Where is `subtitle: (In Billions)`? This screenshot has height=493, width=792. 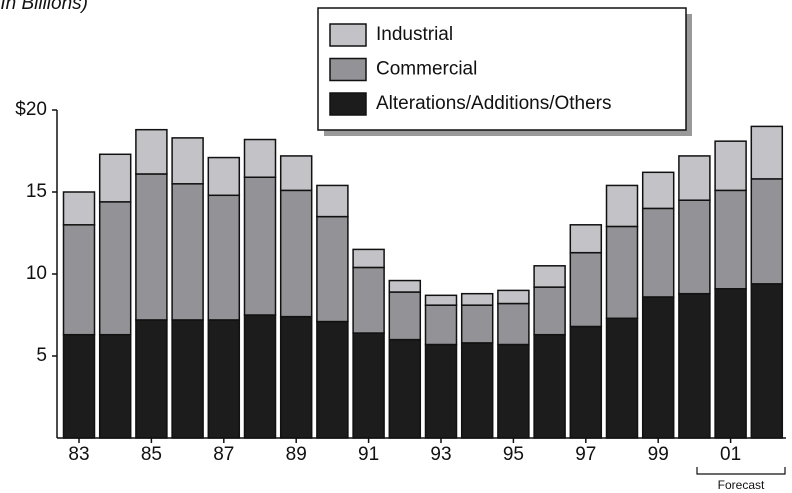 subtitle: (In Billions) is located at coordinates (44, 7).